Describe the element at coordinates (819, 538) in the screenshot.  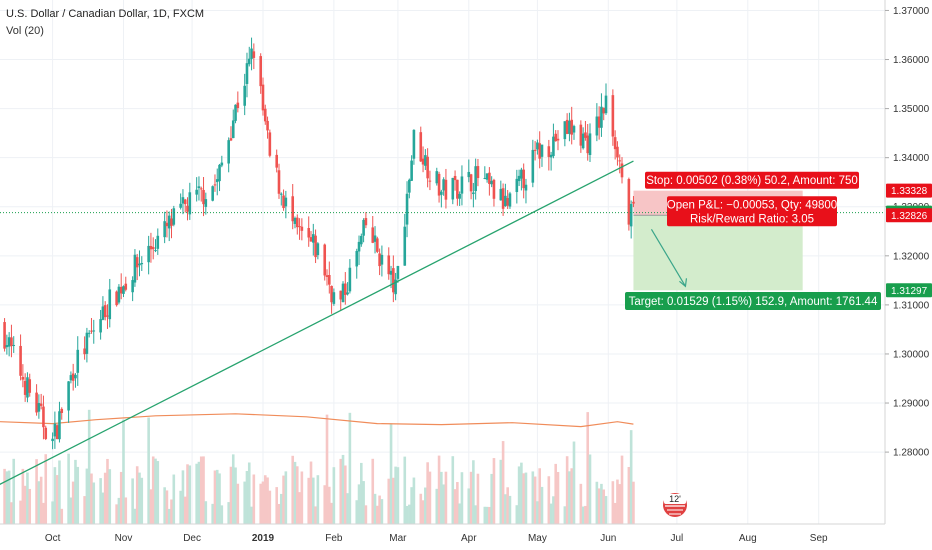
I see `time-tick-label: Sep` at that location.